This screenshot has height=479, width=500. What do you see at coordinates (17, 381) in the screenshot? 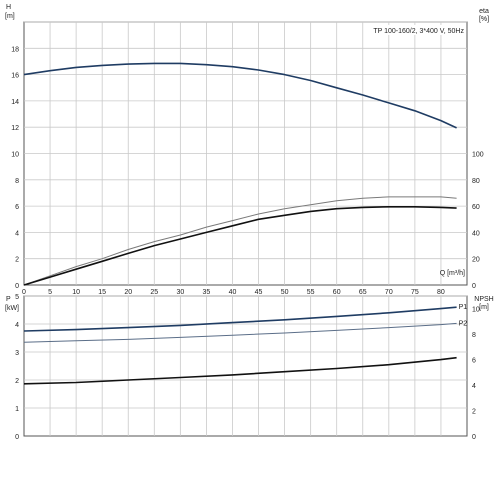
I see `lower-left-tick-label: 2` at bounding box center [17, 381].